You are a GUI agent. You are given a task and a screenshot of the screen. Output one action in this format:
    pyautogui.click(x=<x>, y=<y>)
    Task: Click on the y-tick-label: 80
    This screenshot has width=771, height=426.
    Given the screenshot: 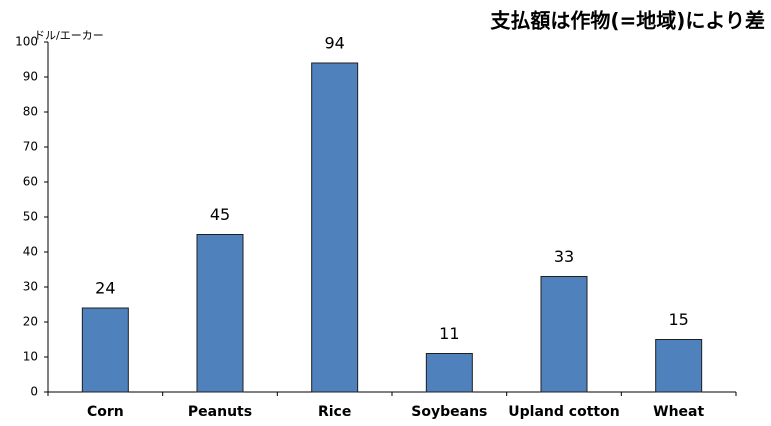 What is the action you would take?
    pyautogui.click(x=30, y=112)
    